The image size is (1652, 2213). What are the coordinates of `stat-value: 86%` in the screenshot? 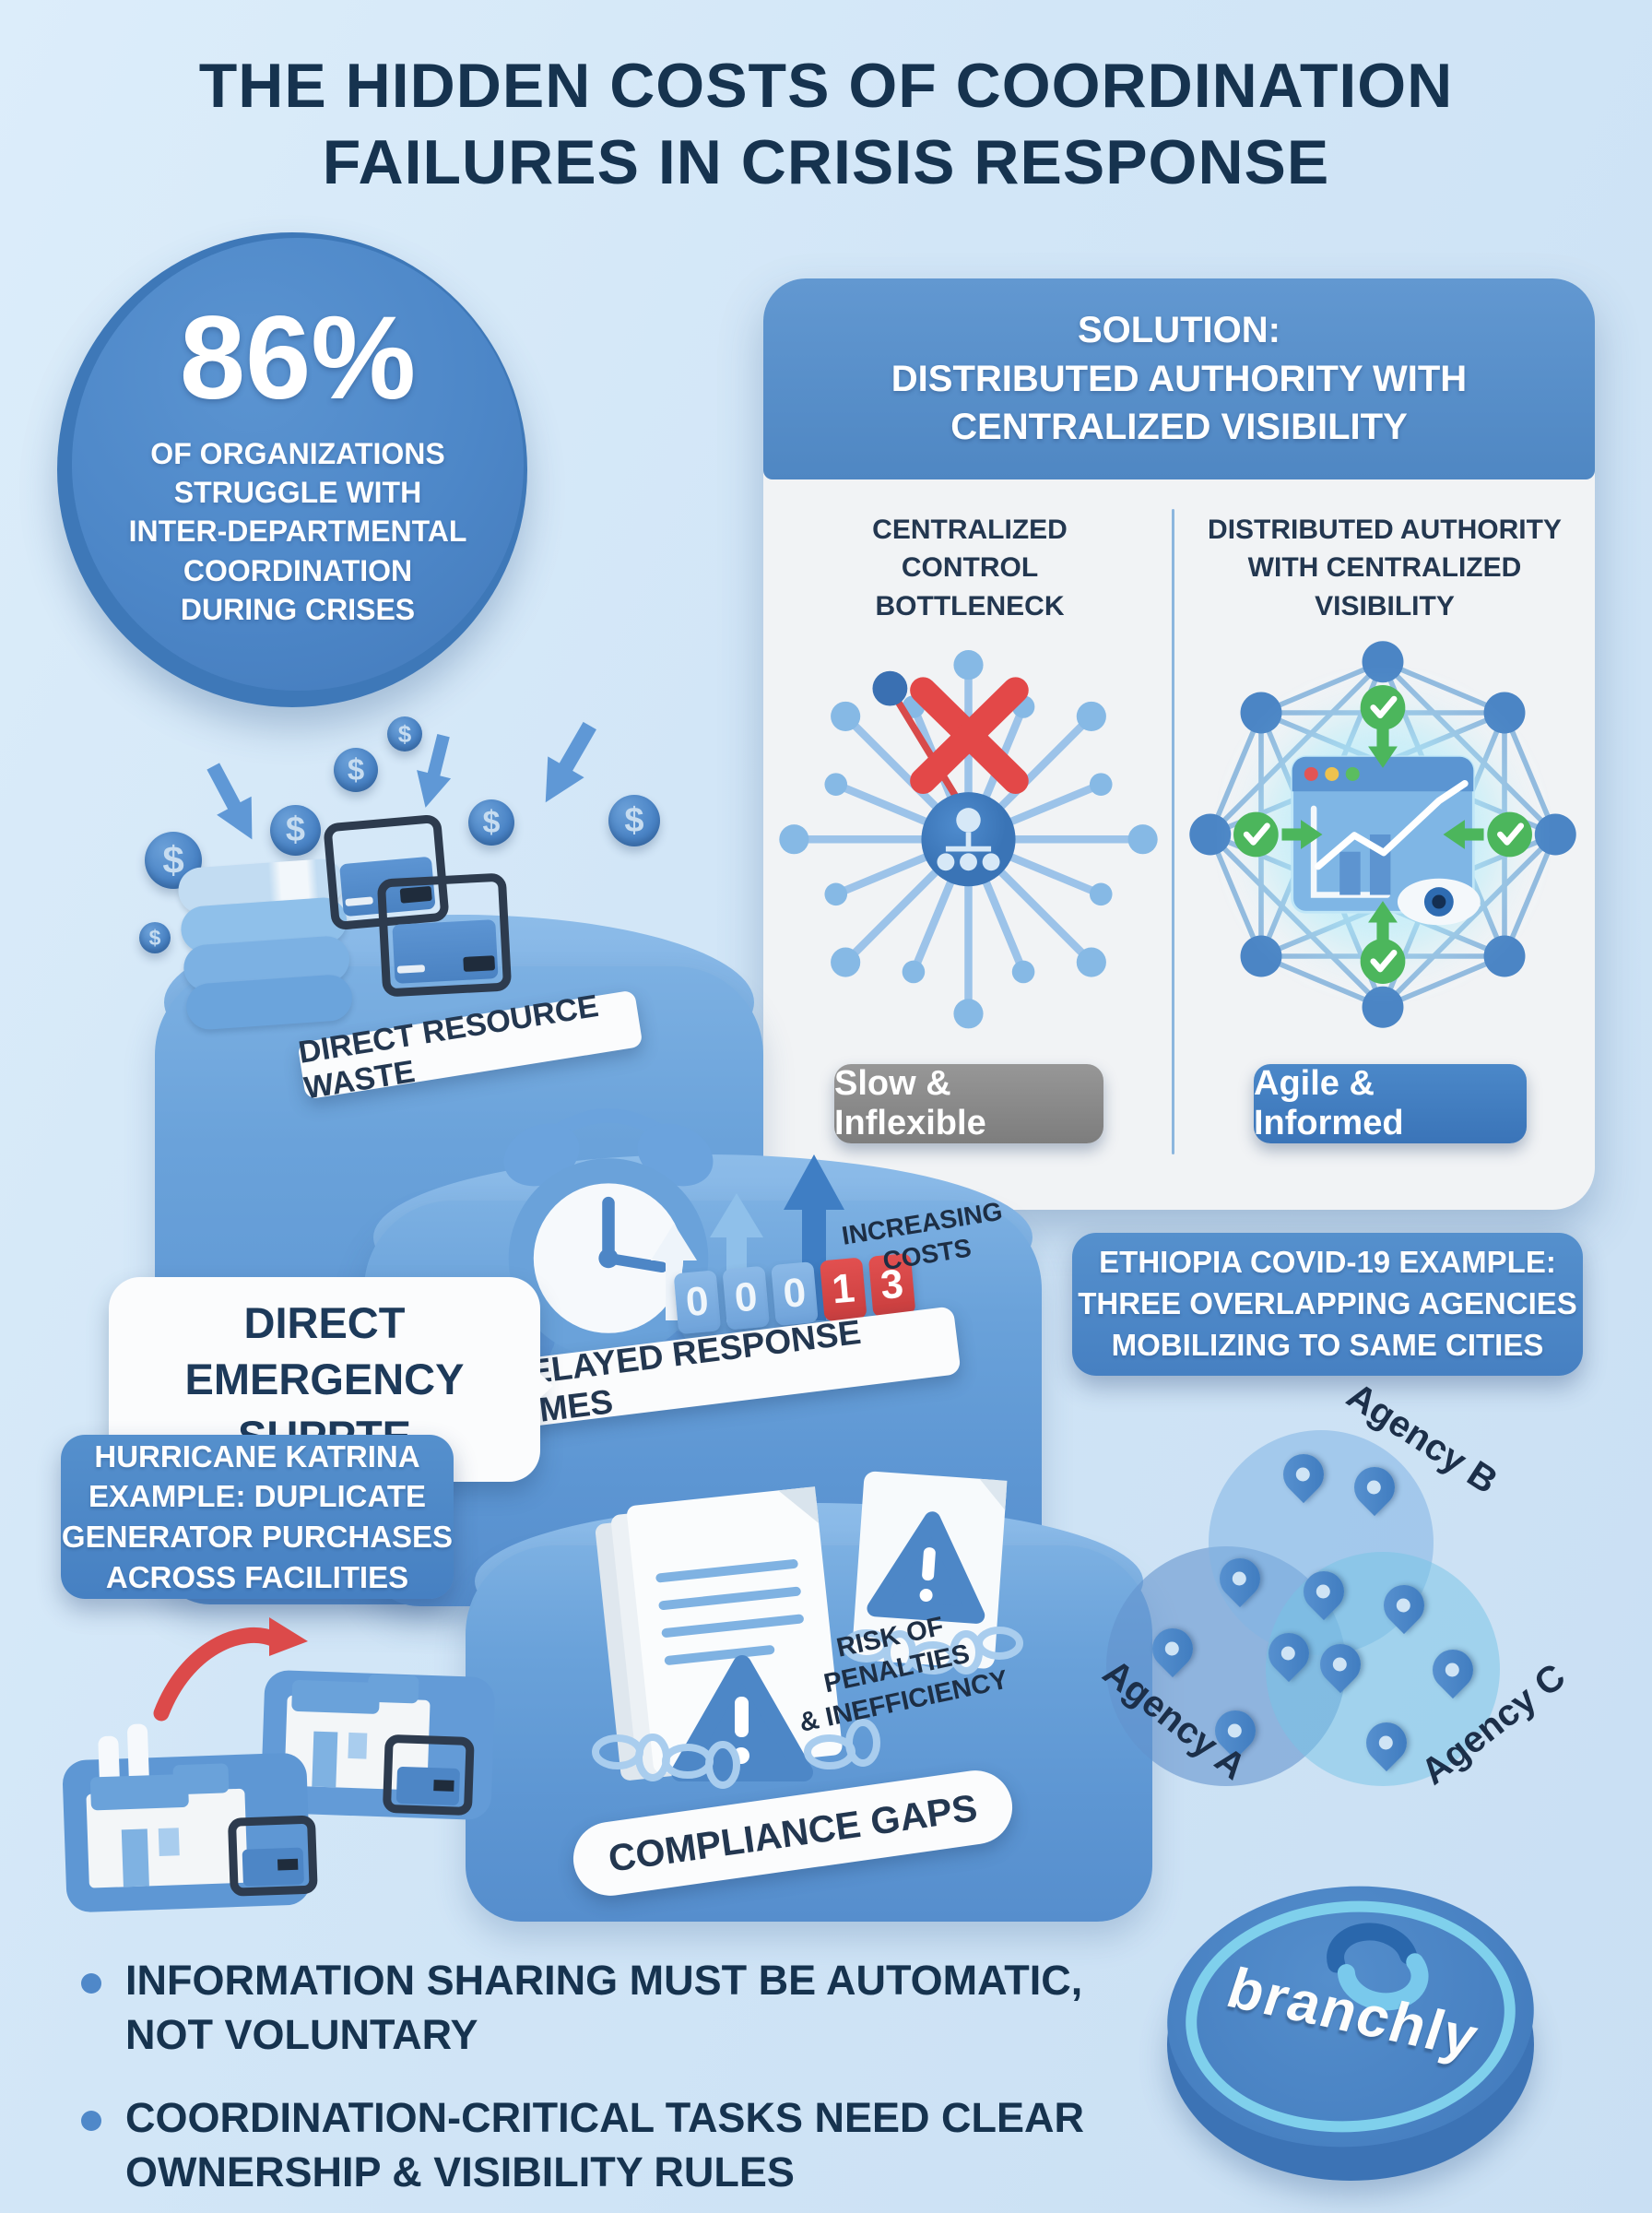 It's located at (298, 357).